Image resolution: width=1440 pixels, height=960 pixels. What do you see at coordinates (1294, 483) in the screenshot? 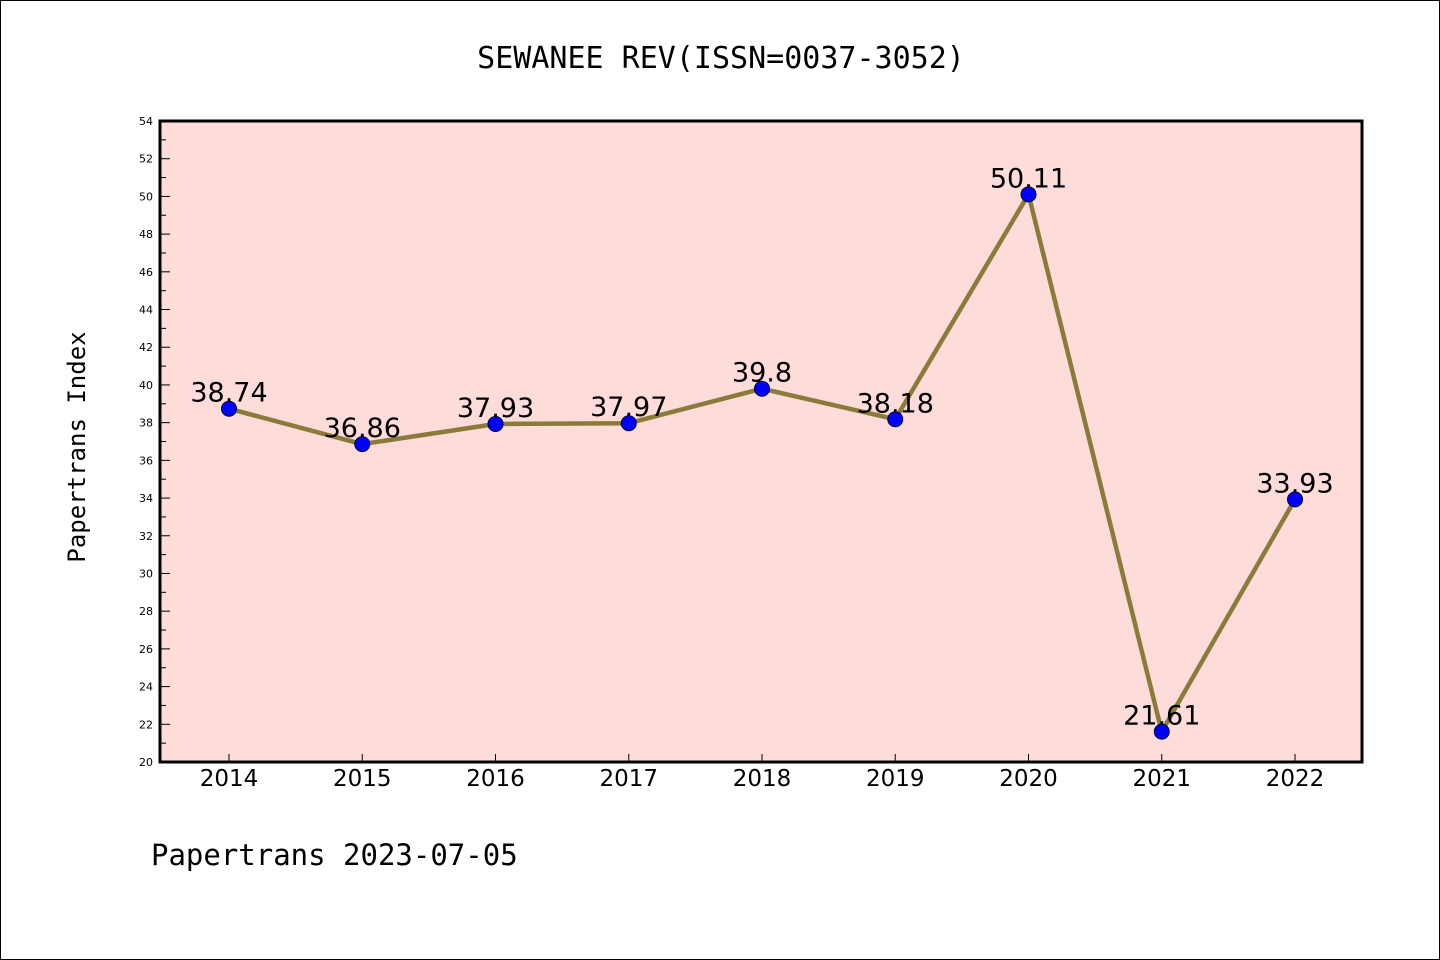
I see `data-label: 33.93` at bounding box center [1294, 483].